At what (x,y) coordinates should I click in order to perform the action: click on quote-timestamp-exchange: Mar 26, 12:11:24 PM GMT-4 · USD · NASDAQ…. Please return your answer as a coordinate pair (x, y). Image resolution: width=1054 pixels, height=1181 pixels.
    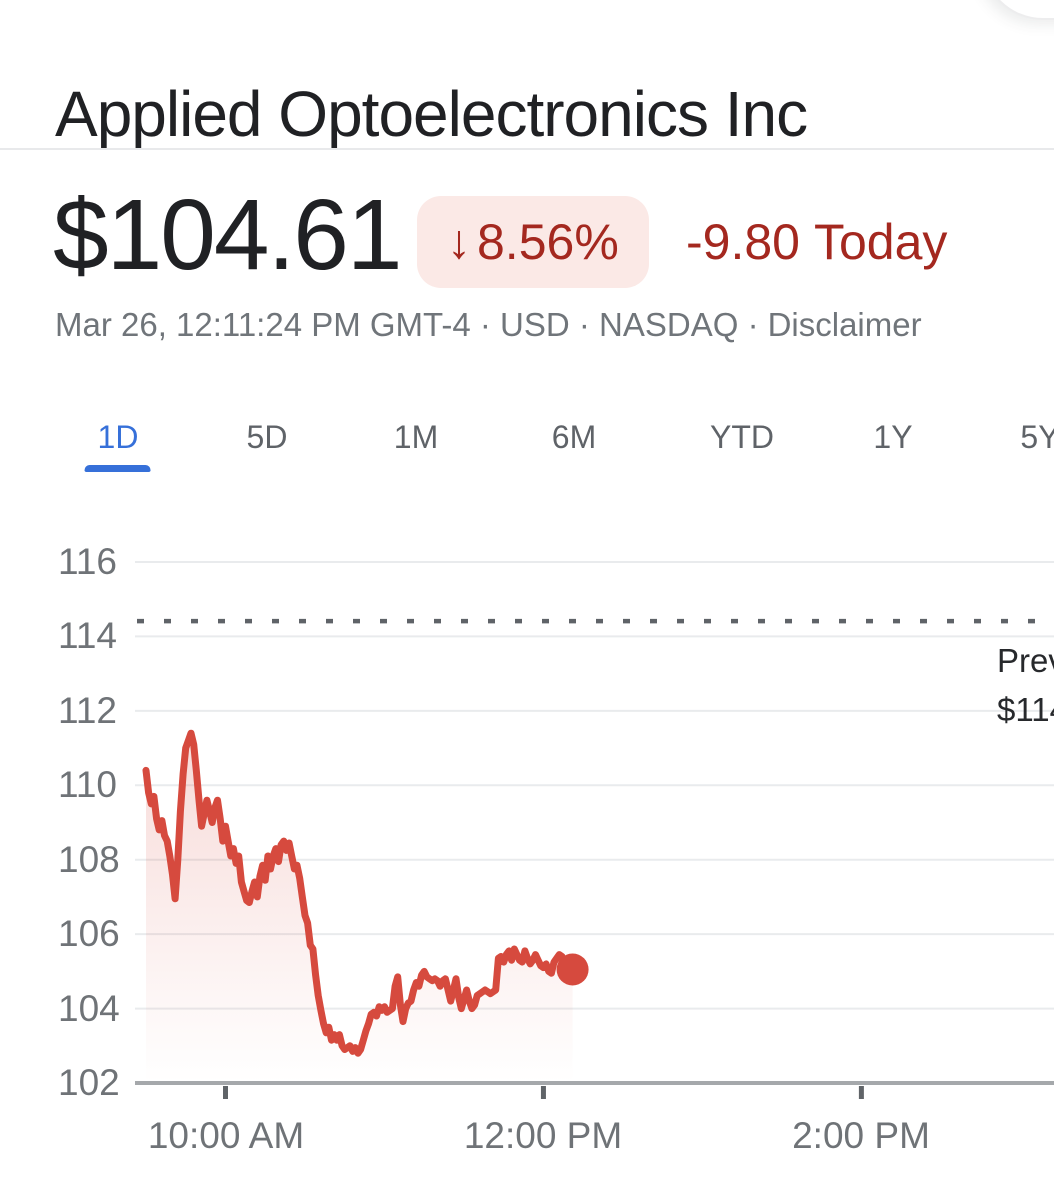
    Looking at the image, I should click on (407, 324).